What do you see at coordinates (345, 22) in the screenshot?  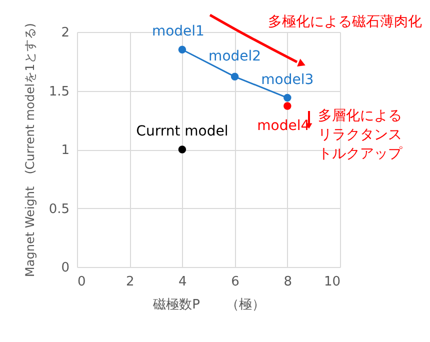 I see `text: 多極化による磁石薄肉化` at bounding box center [345, 22].